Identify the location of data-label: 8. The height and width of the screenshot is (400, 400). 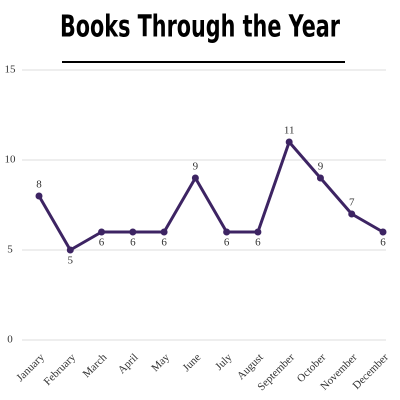
(39, 185).